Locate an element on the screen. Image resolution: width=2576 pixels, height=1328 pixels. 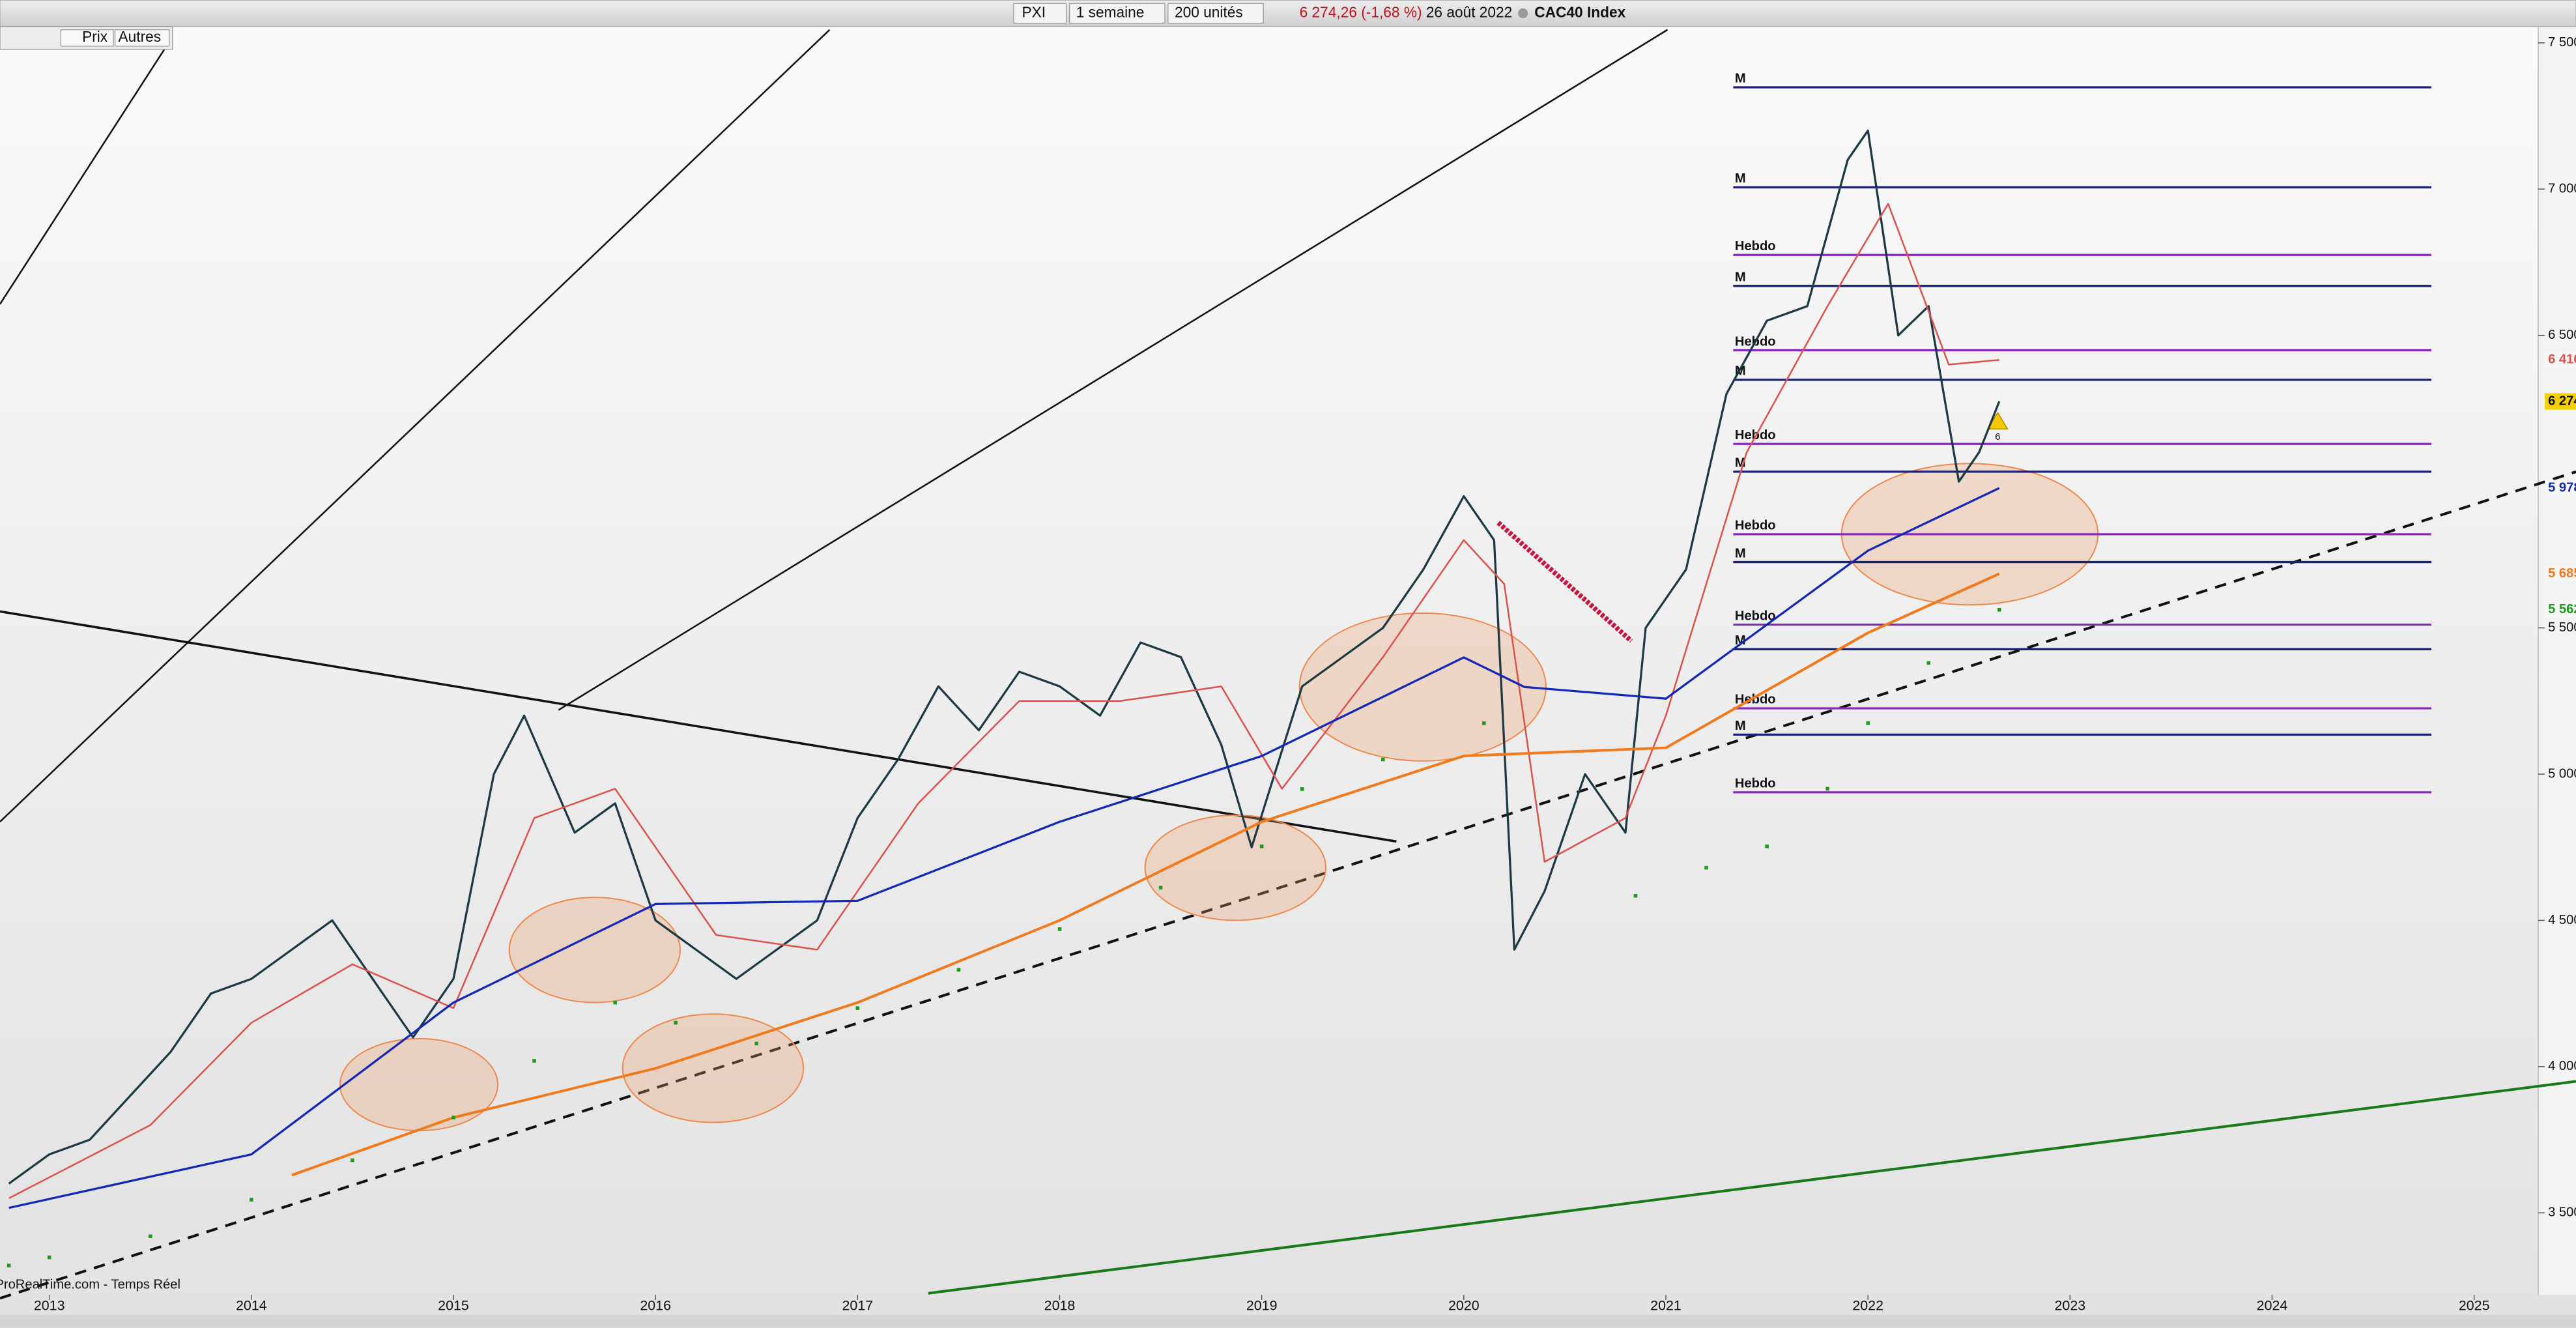
price-tag-label: 5 685 is located at coordinates (2562, 573).